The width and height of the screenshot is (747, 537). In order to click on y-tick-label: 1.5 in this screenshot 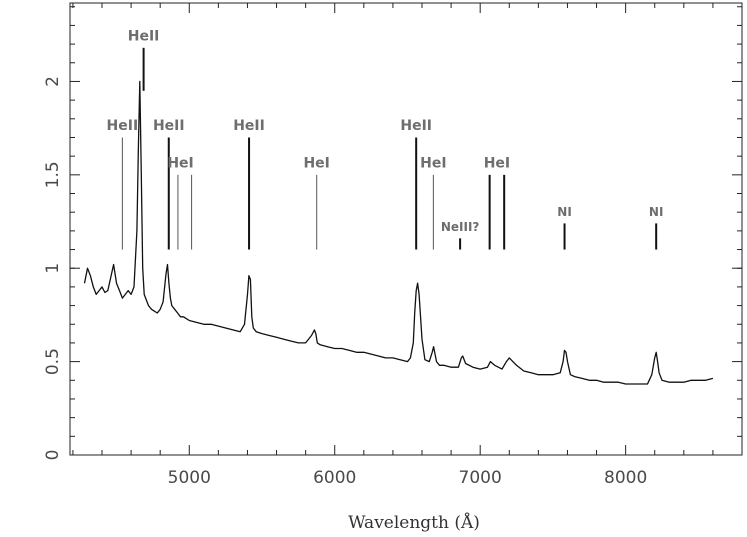, I will do `click(53, 174)`.